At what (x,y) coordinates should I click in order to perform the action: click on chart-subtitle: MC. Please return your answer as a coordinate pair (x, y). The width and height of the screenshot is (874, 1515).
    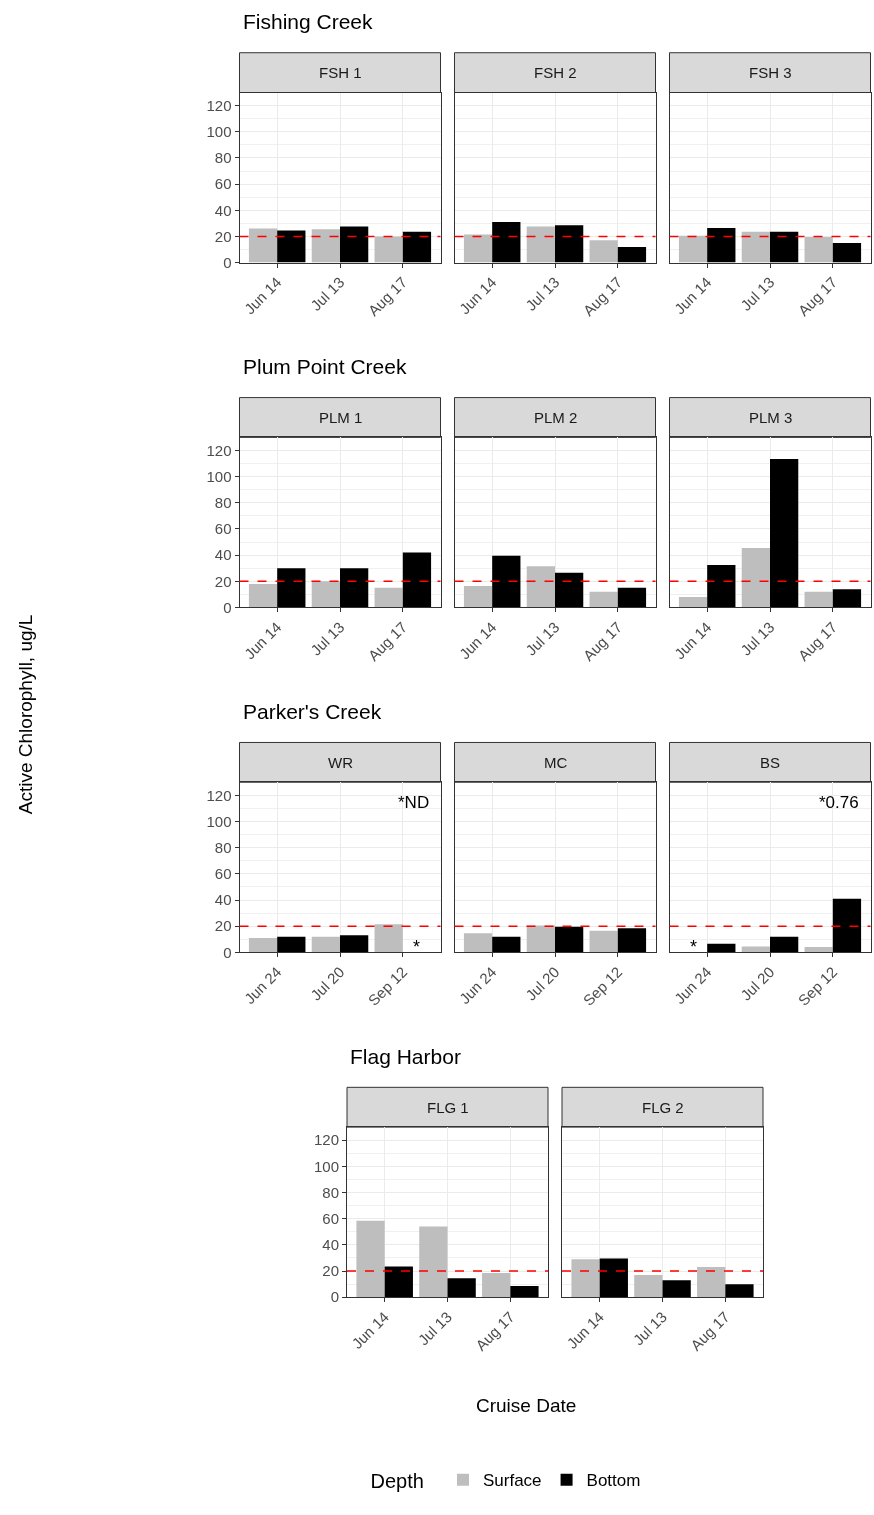
    Looking at the image, I should click on (556, 762).